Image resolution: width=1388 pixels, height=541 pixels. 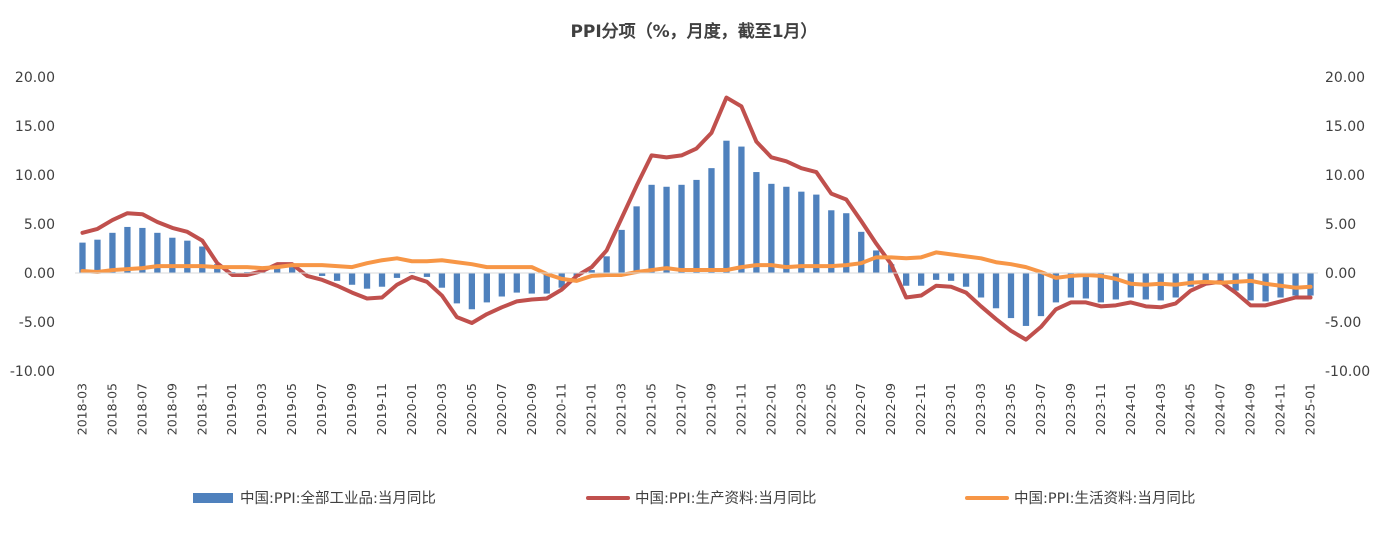 What do you see at coordinates (591, 409) in the screenshot?
I see `x-tick-label: 2021-01` at bounding box center [591, 409].